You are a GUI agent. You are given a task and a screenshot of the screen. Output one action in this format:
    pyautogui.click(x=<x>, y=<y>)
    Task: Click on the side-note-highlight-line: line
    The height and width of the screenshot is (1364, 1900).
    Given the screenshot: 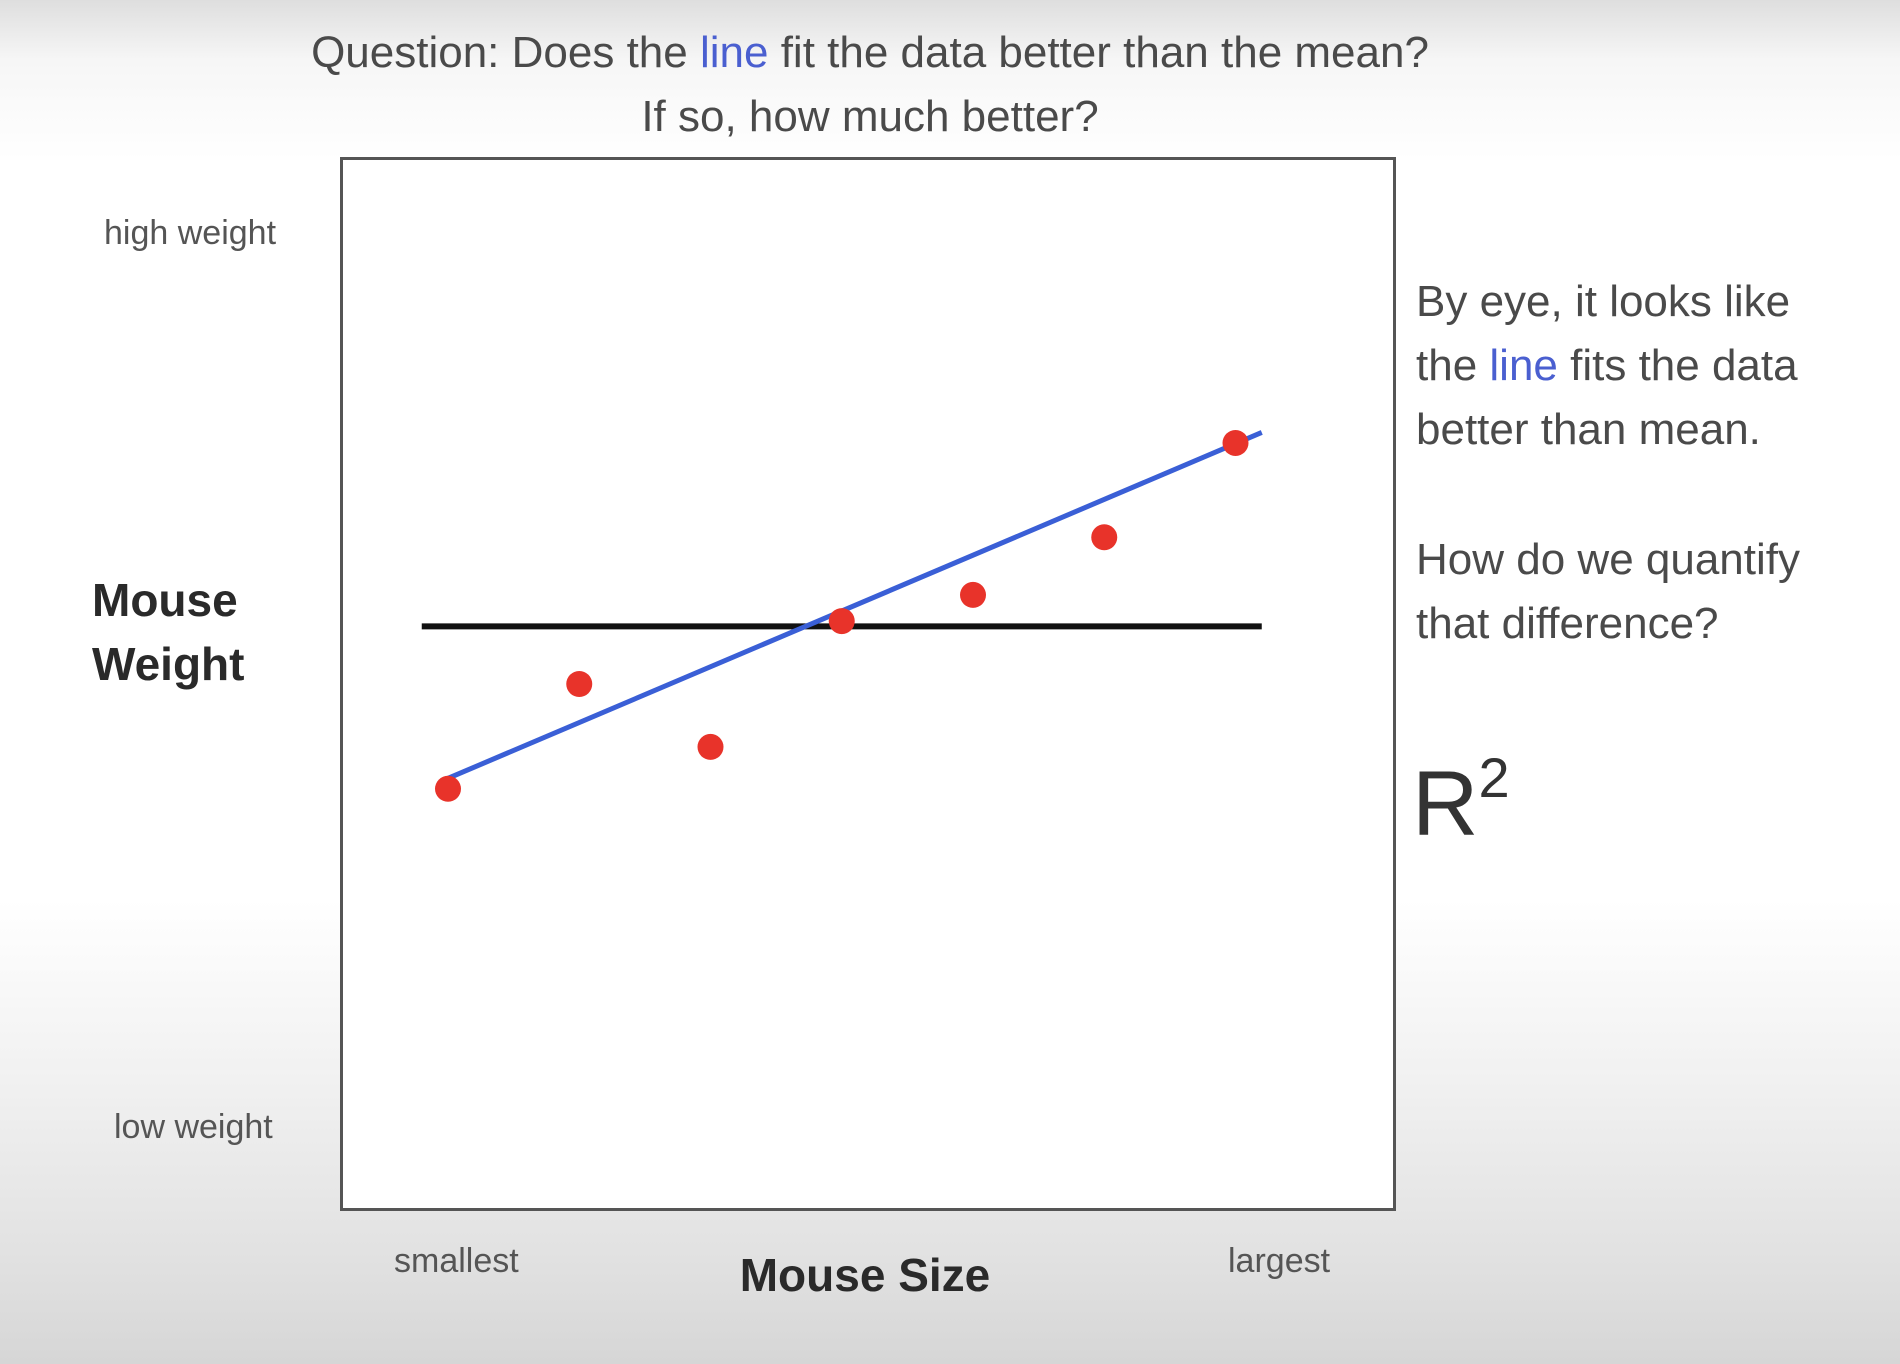 What is the action you would take?
    pyautogui.click(x=1523, y=365)
    